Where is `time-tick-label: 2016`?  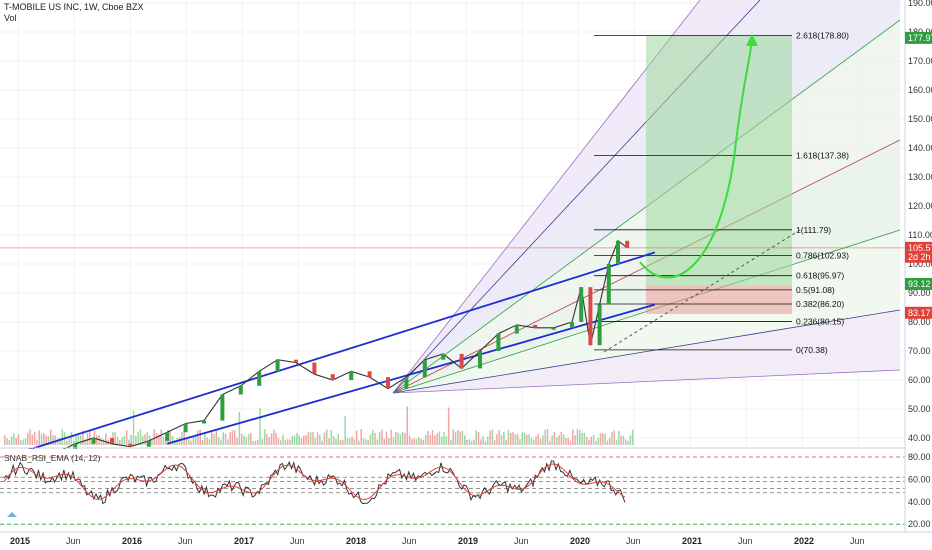 time-tick-label: 2016 is located at coordinates (132, 541).